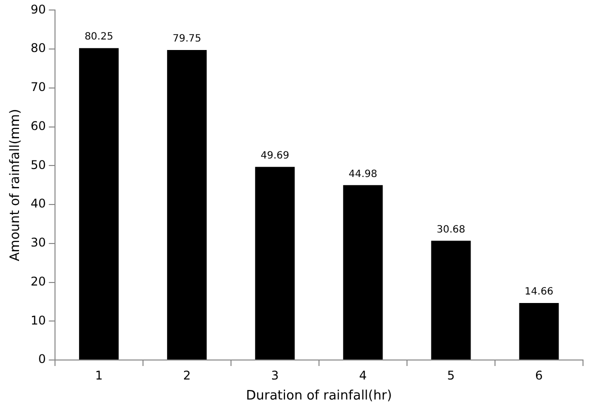  I want to click on x-tick-label: 4, so click(363, 375).